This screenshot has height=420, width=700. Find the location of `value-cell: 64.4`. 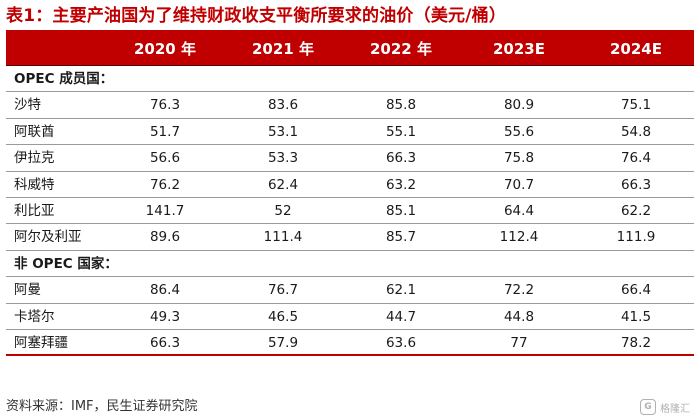

value-cell: 64.4 is located at coordinates (519, 211).